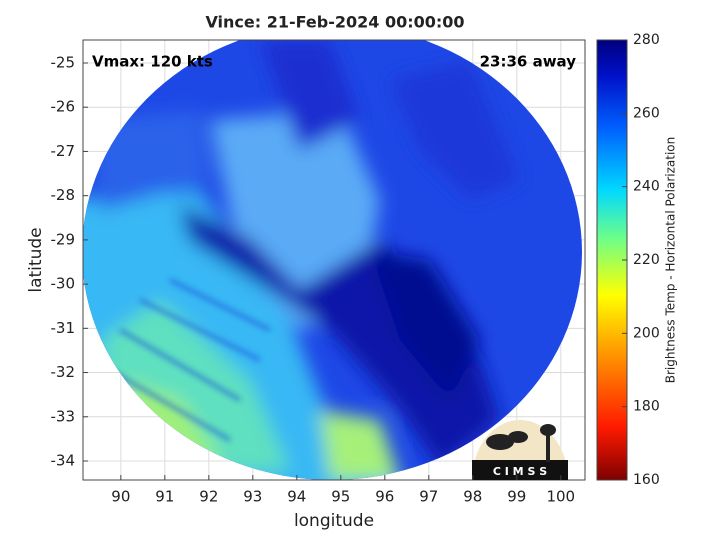 Image resolution: width=720 pixels, height=544 pixels. Describe the element at coordinates (63, 239) in the screenshot. I see `y-tick-label: -29` at that location.